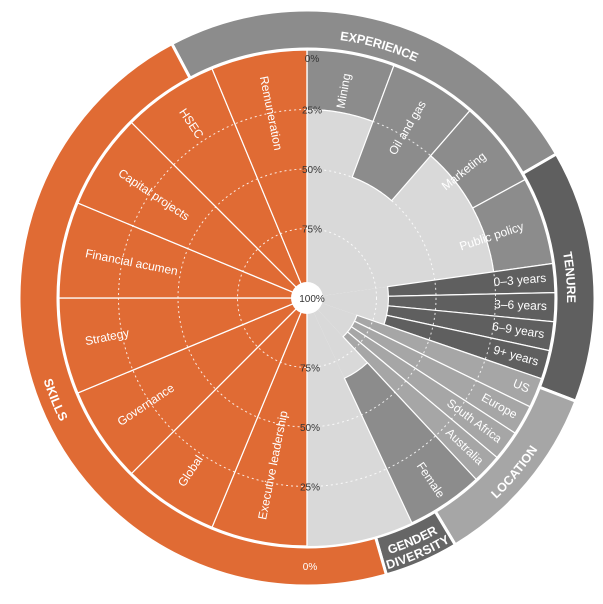 This screenshot has height=604, width=603. What do you see at coordinates (312, 59) in the screenshot?
I see `scale-label-top: 0%` at bounding box center [312, 59].